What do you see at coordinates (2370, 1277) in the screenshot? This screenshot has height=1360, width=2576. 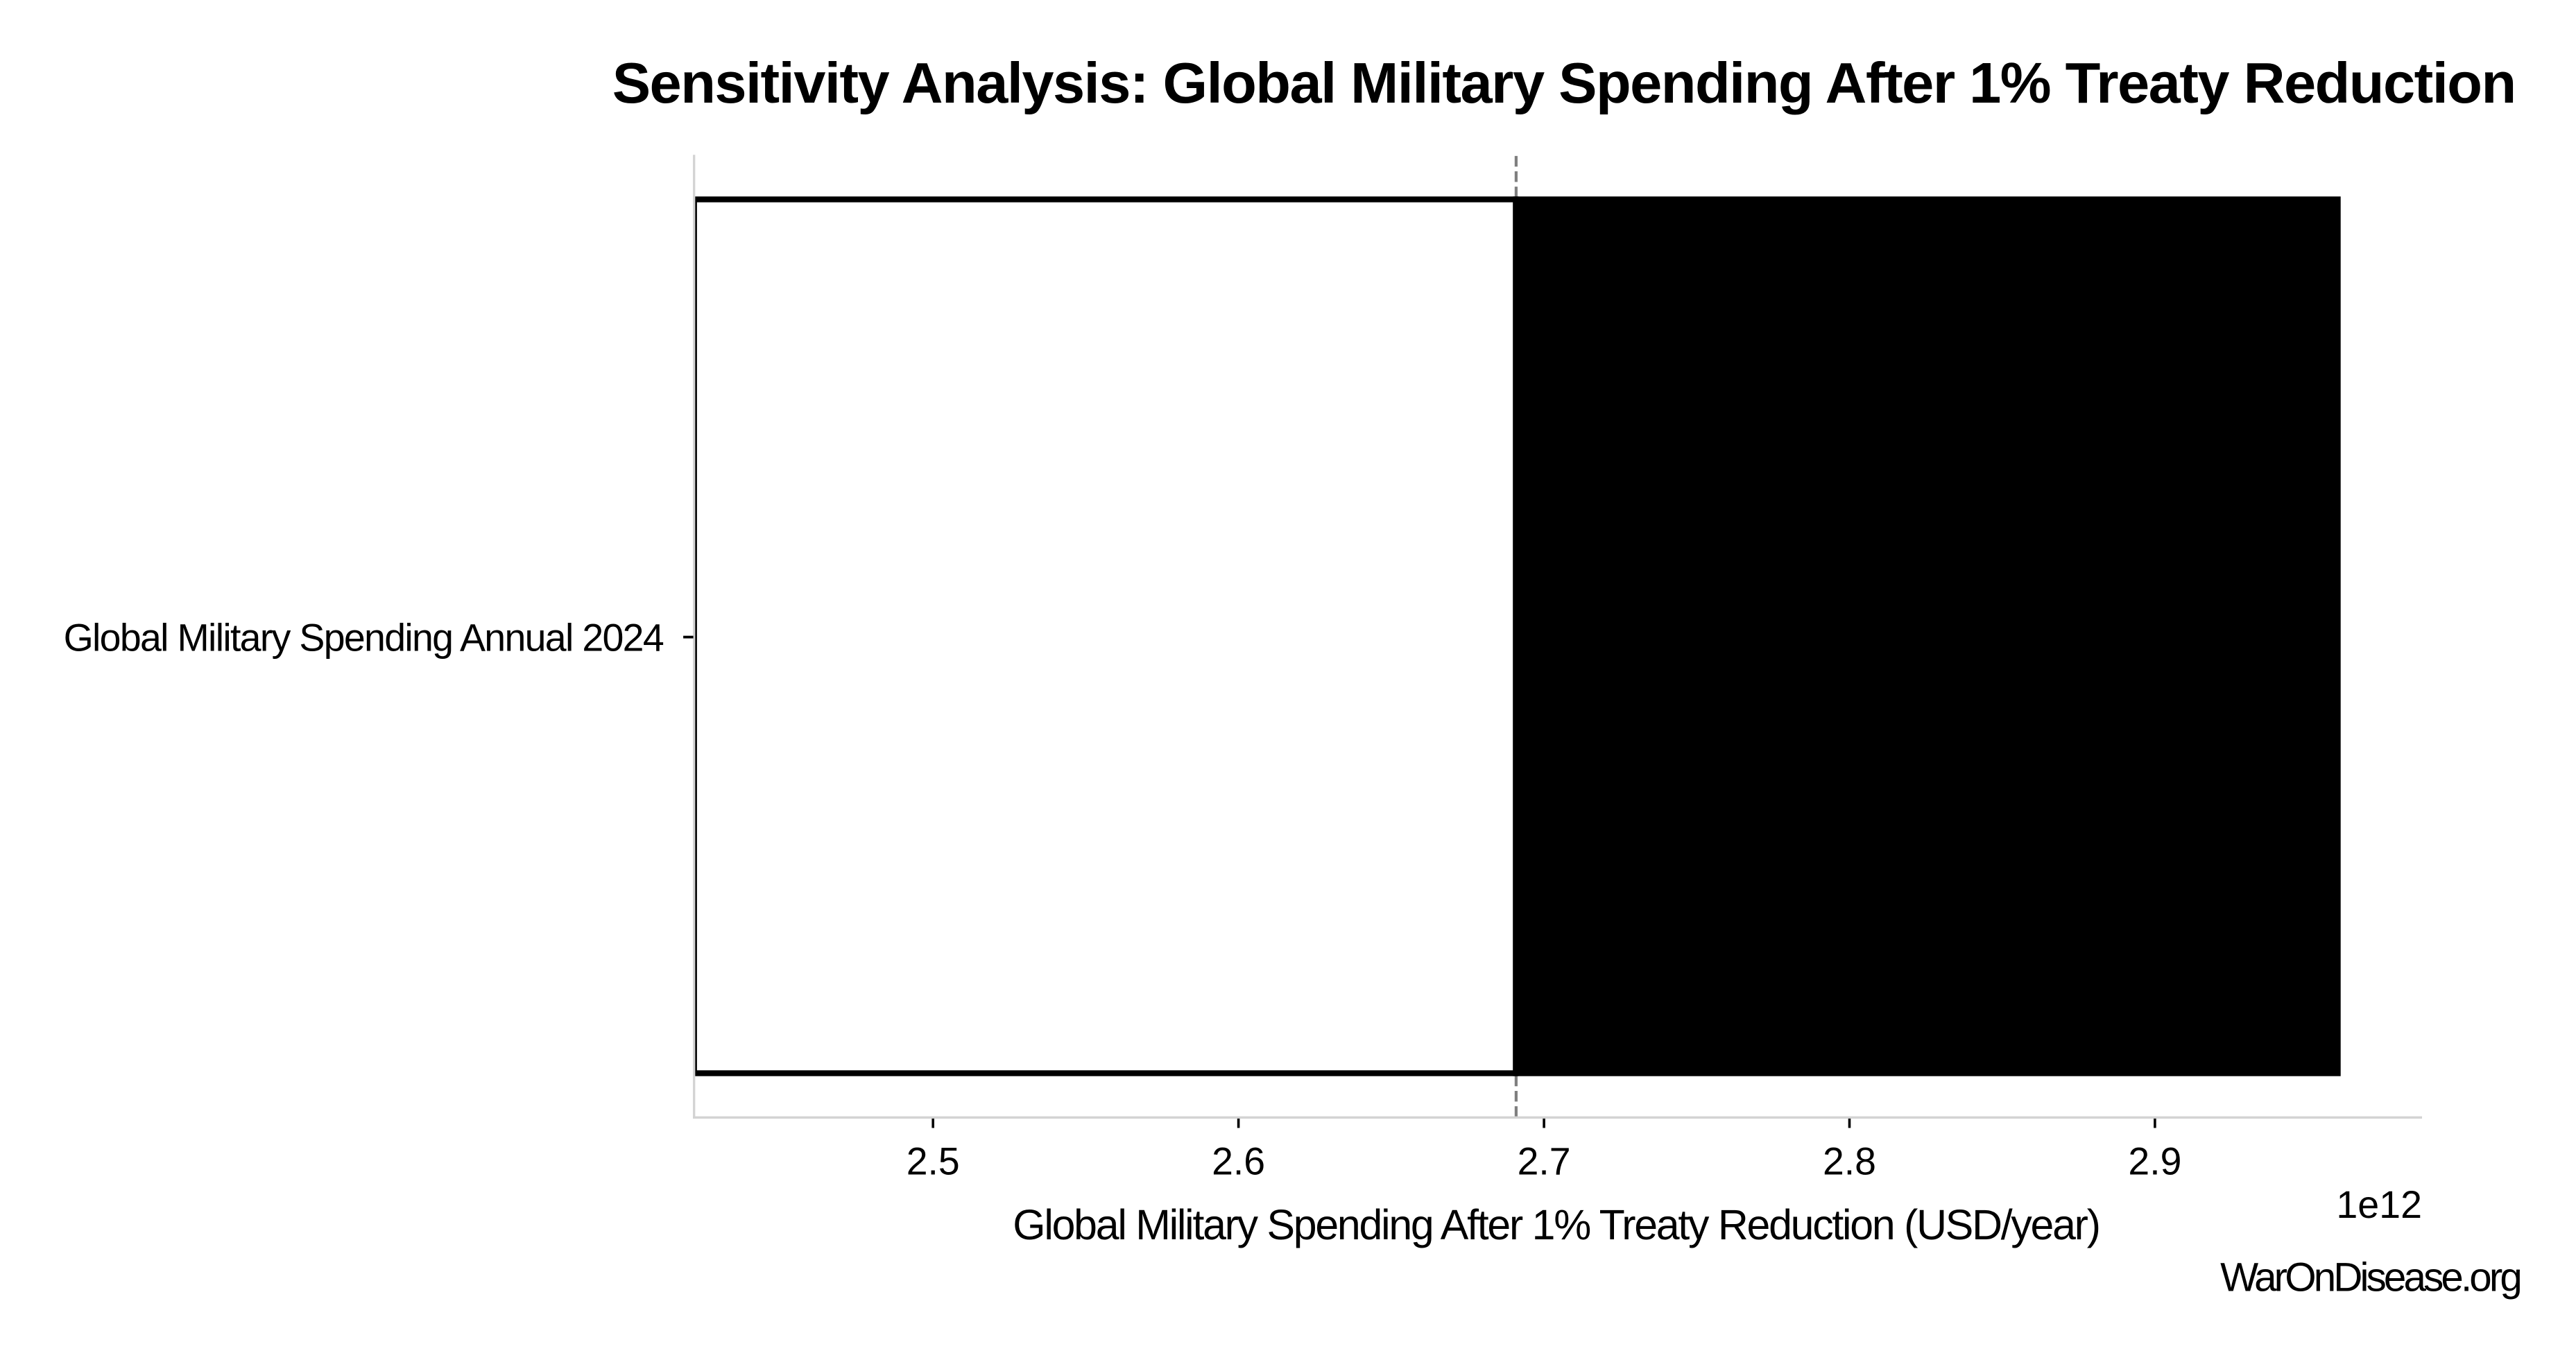 I see `svg-text: WarOnDisease.org` at bounding box center [2370, 1277].